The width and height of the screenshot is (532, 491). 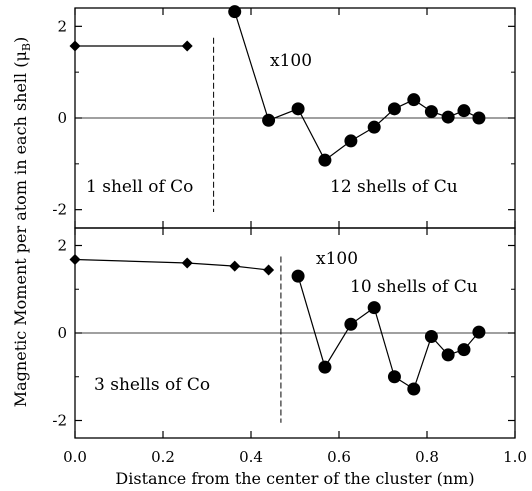 What do you see at coordinates (171, 264) in the screenshot?
I see `bottom-series-co-line` at bounding box center [171, 264].